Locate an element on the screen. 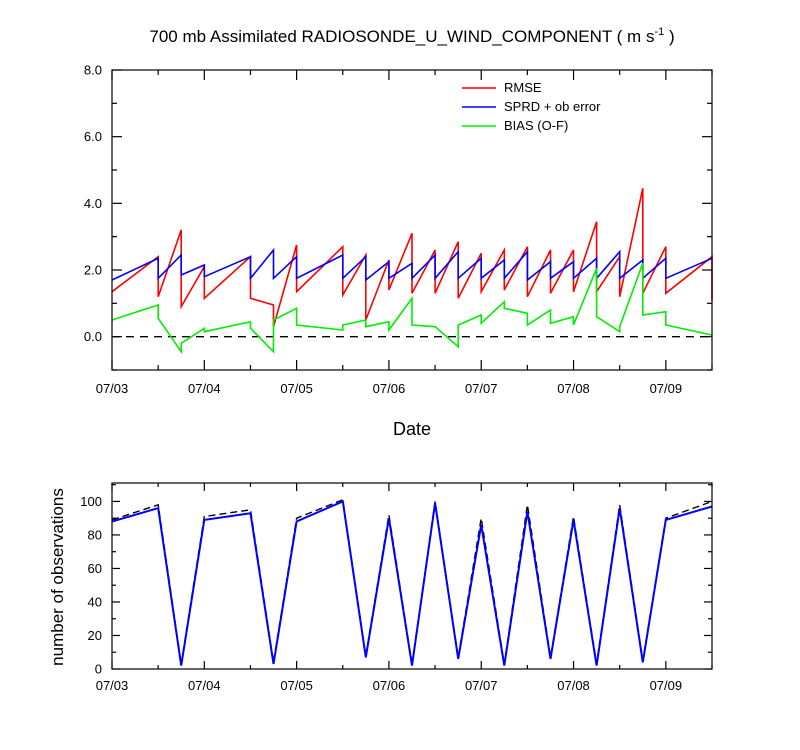  legend: RMSE SPRD + ob error BIAS (O-F) is located at coordinates (531, 106).